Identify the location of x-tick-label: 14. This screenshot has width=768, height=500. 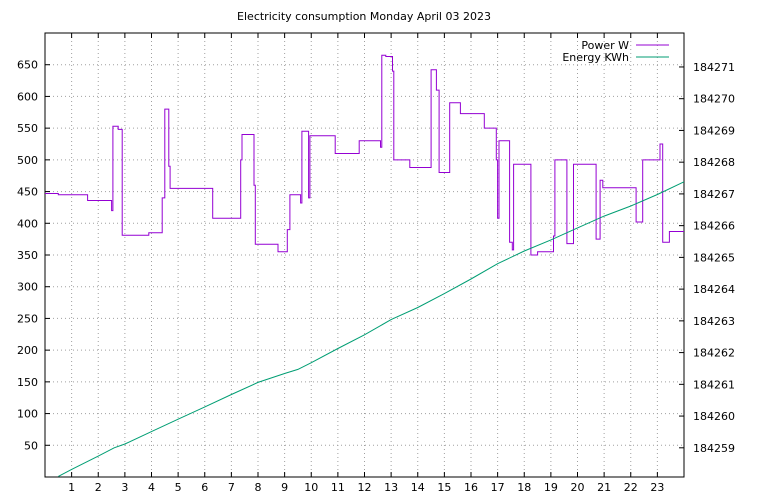
(418, 487).